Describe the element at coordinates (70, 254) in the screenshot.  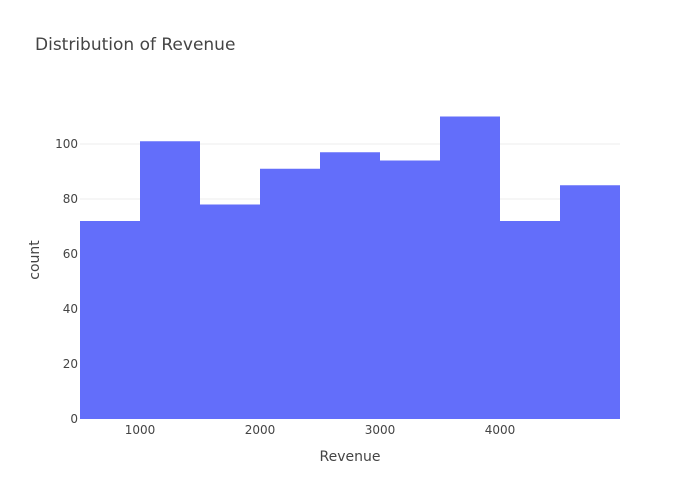
I see `y-tick-label: 60` at that location.